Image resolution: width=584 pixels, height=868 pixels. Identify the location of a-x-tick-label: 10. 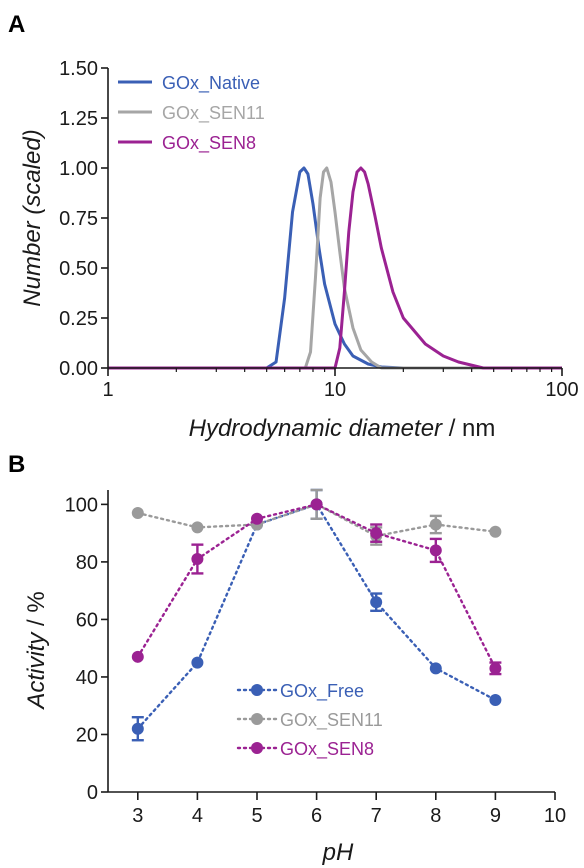
(335, 390).